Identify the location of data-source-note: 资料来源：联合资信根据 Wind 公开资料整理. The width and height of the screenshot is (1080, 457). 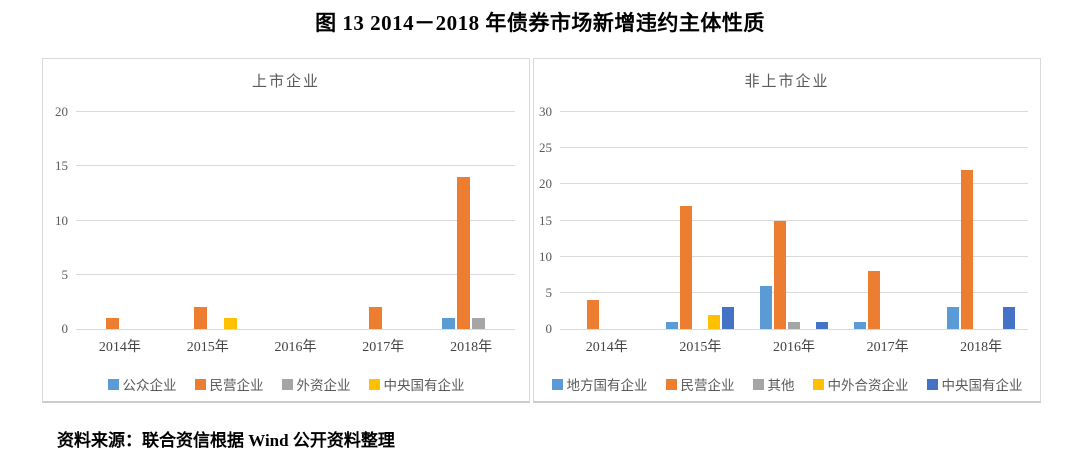
(226, 440).